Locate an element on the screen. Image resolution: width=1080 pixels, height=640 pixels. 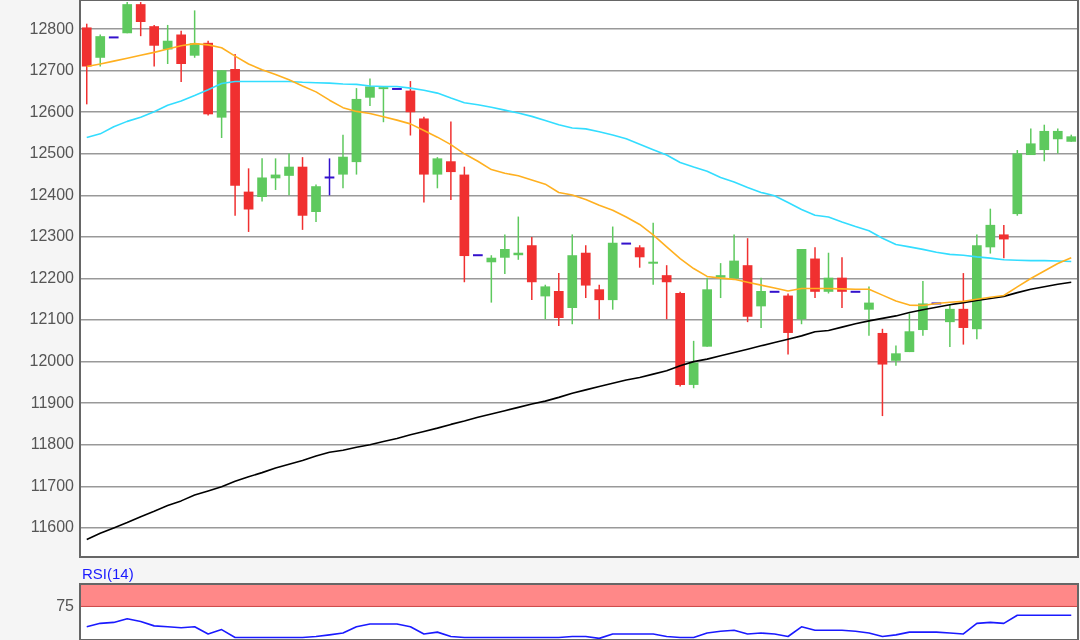
y-tick-label: 11800 is located at coordinates (52, 444).